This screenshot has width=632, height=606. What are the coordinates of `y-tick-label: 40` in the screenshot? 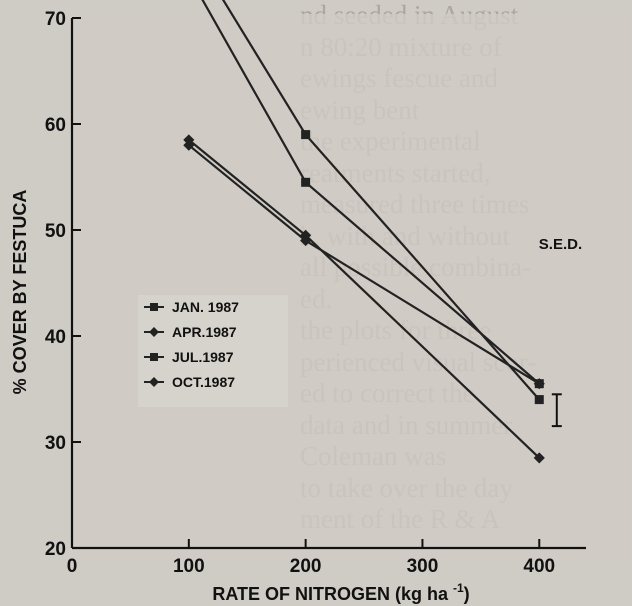 It's located at (55, 337).